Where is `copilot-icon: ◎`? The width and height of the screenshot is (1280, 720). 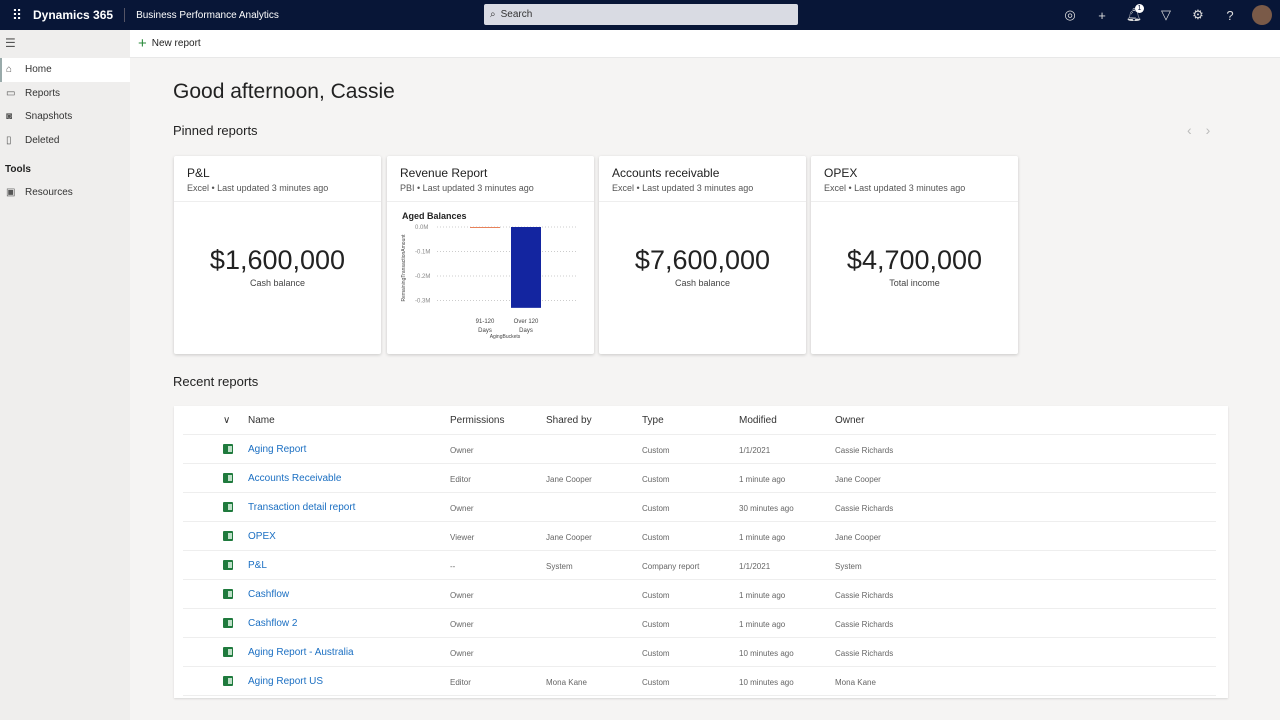 copilot-icon: ◎ is located at coordinates (1070, 14).